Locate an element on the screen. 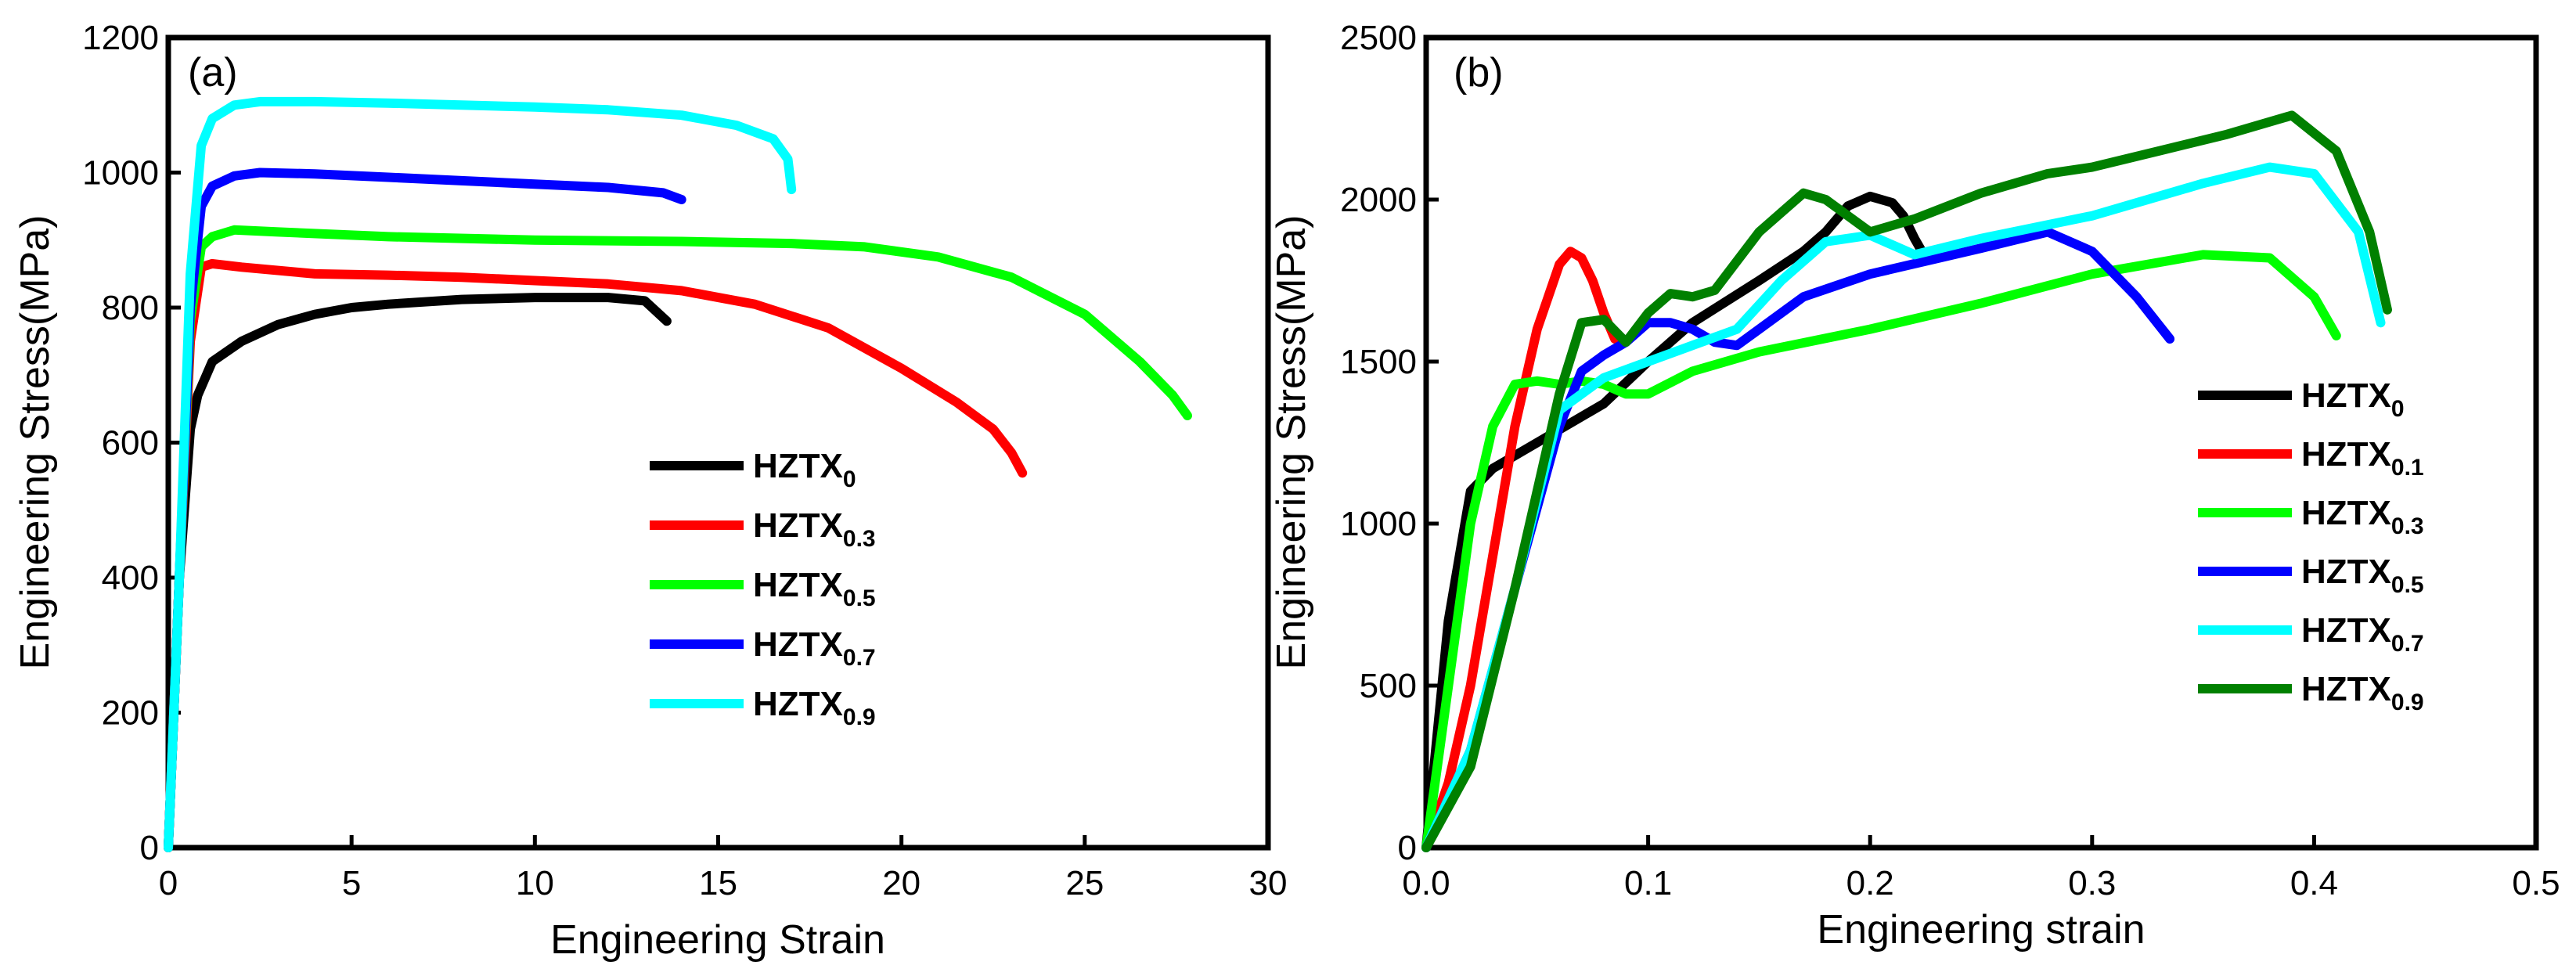 The image size is (2576, 976). x-tick-label: 0.1 is located at coordinates (1648, 883).